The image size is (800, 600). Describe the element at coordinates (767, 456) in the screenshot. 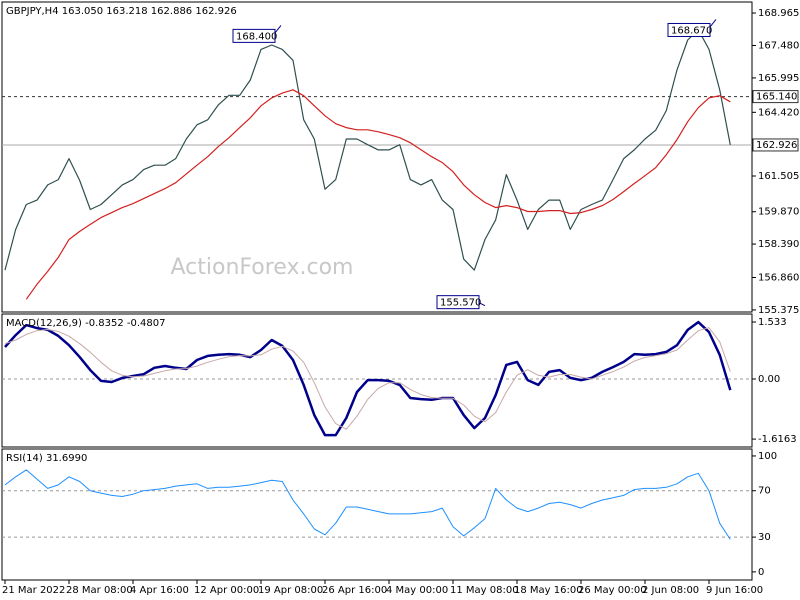

I see `y-tick-label: 100` at that location.